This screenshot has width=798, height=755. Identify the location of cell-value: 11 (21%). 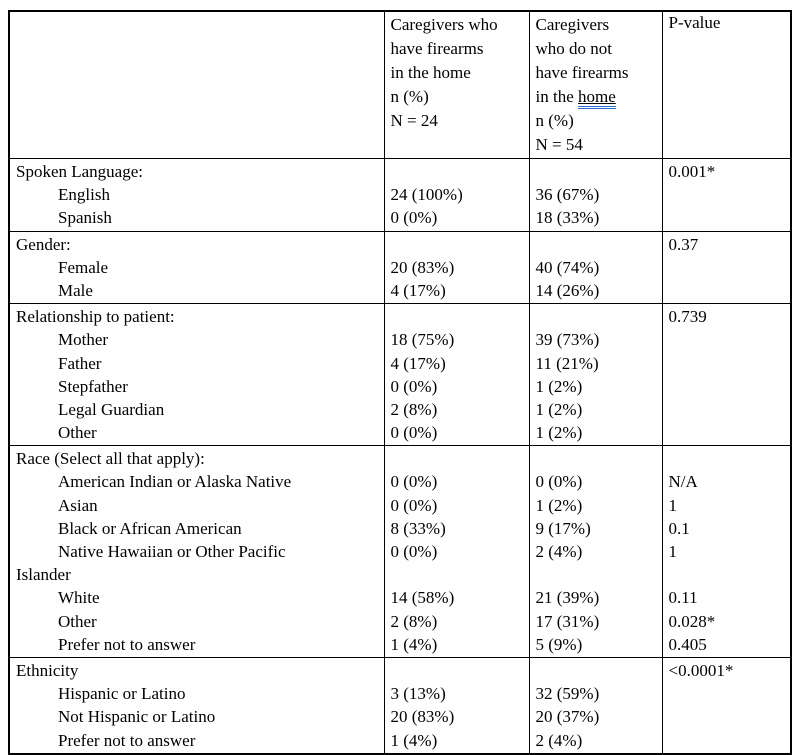
(567, 363).